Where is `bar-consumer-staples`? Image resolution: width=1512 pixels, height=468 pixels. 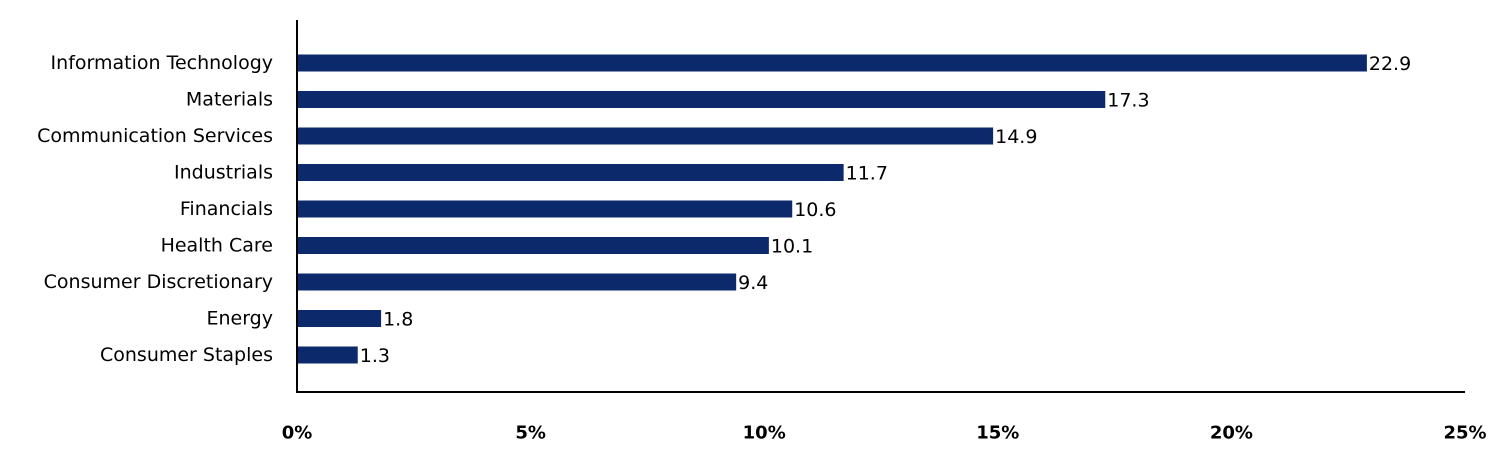 bar-consumer-staples is located at coordinates (327, 355).